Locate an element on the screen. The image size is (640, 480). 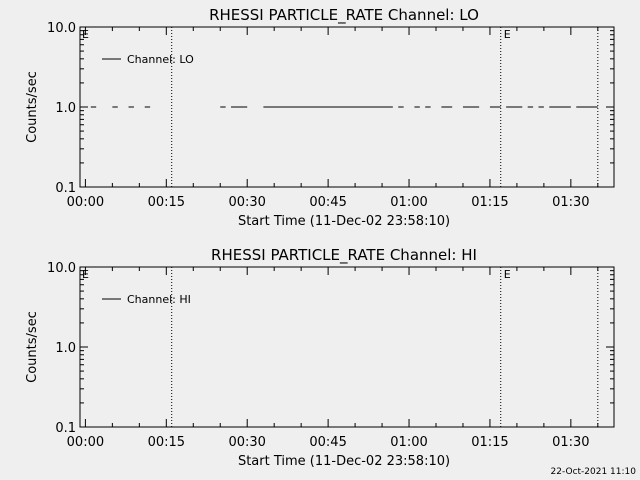
footer-timestamp: 22-Oct-2021 11:10 is located at coordinates (594, 472).